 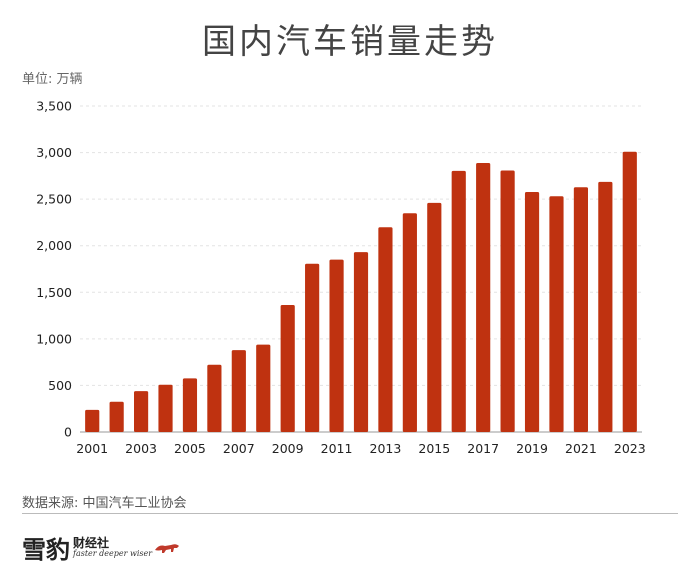 I want to click on bar-2007, so click(x=238, y=391).